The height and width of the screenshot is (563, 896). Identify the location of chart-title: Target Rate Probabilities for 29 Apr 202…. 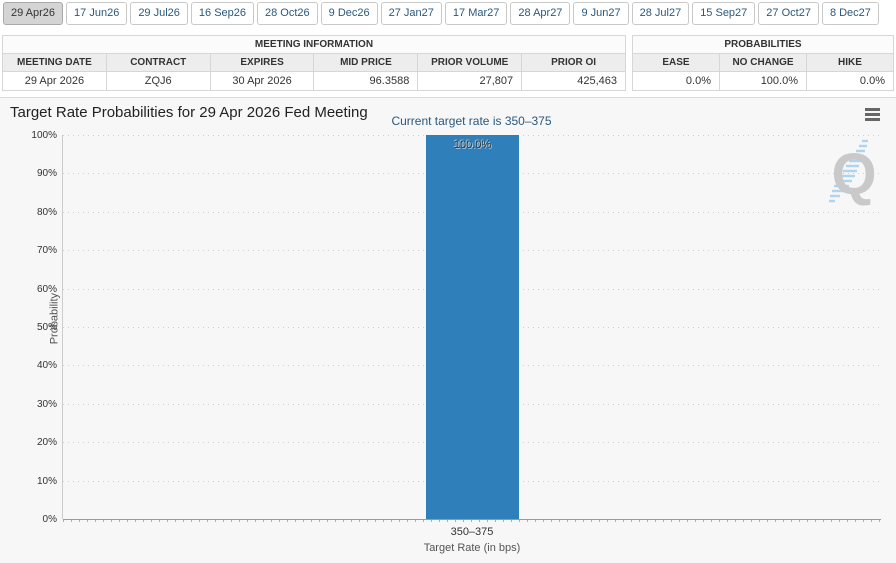
(189, 112).